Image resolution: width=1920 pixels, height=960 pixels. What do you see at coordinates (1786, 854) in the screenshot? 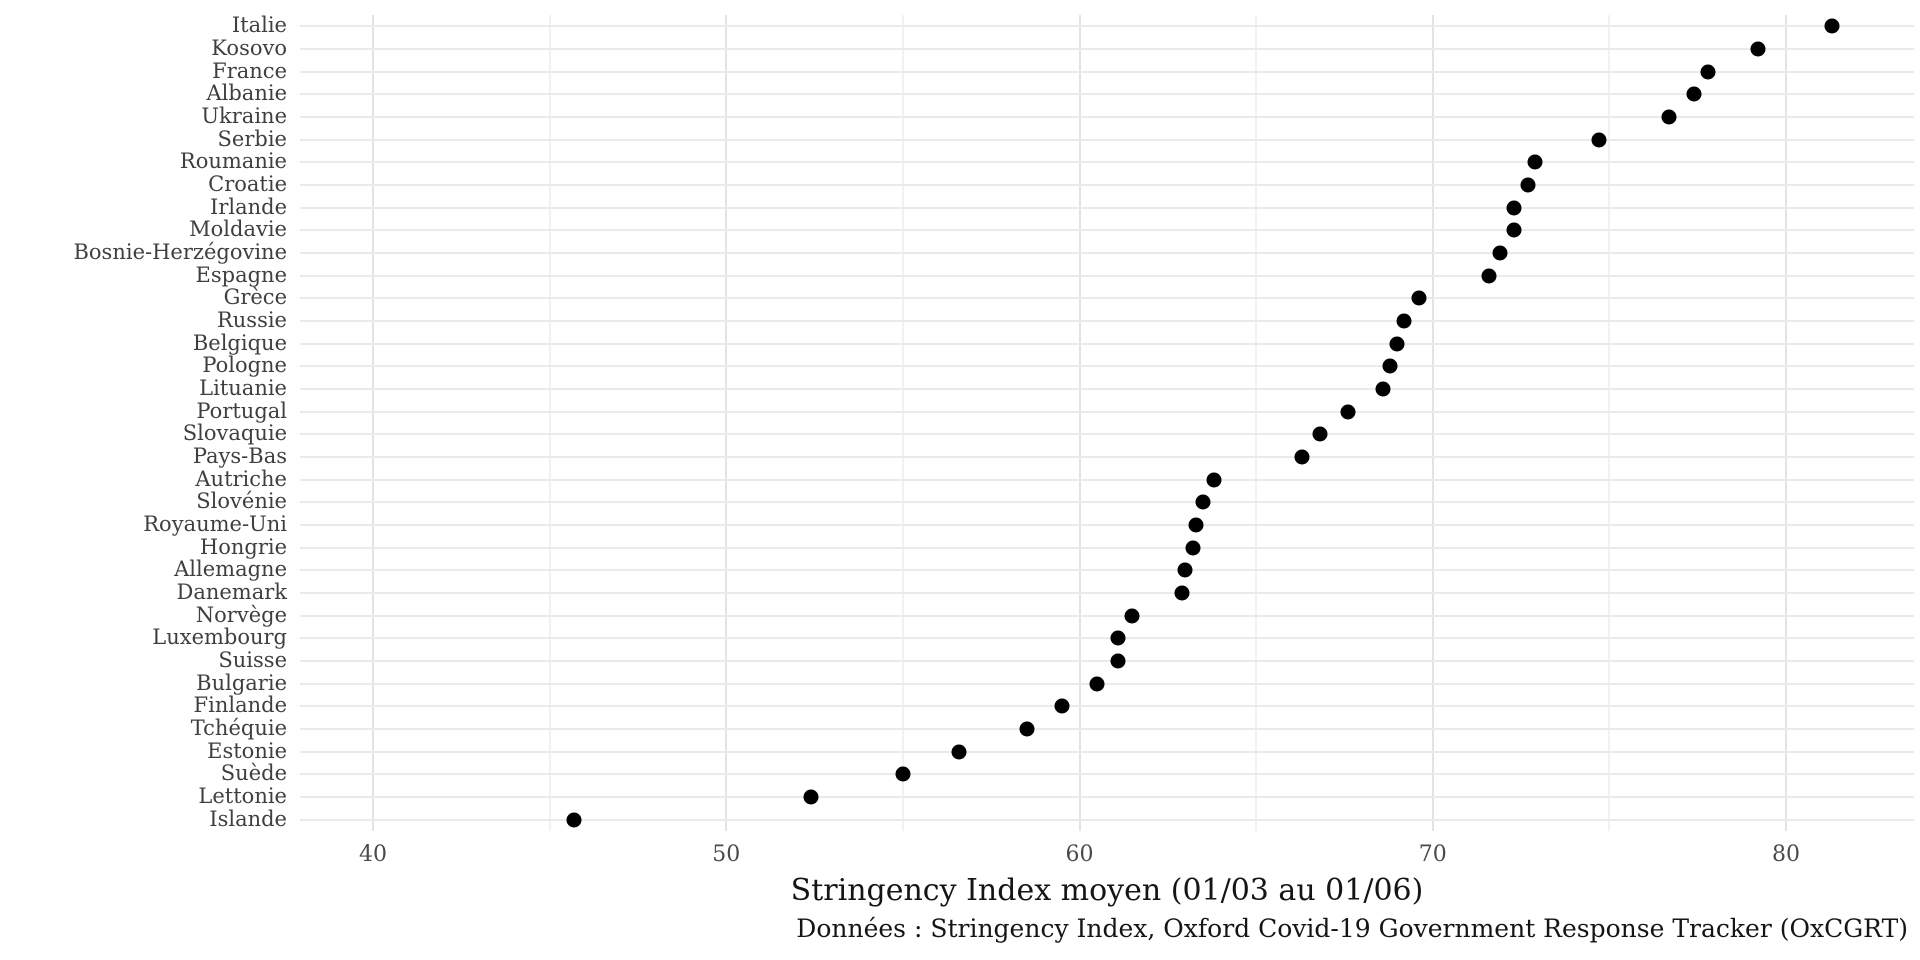
I see `x-axis-tick-label: 80` at bounding box center [1786, 854].